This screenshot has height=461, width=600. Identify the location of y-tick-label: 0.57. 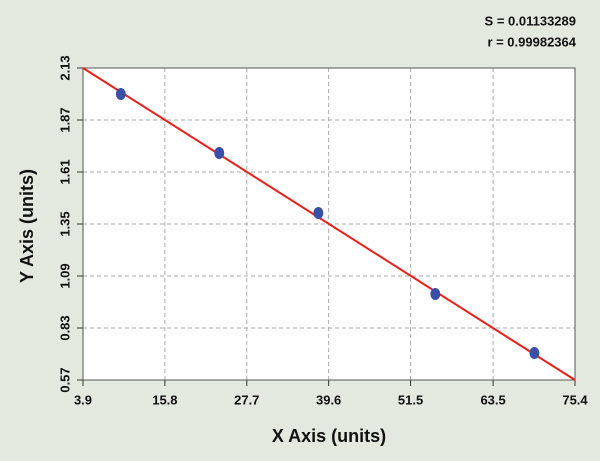
(64, 379).